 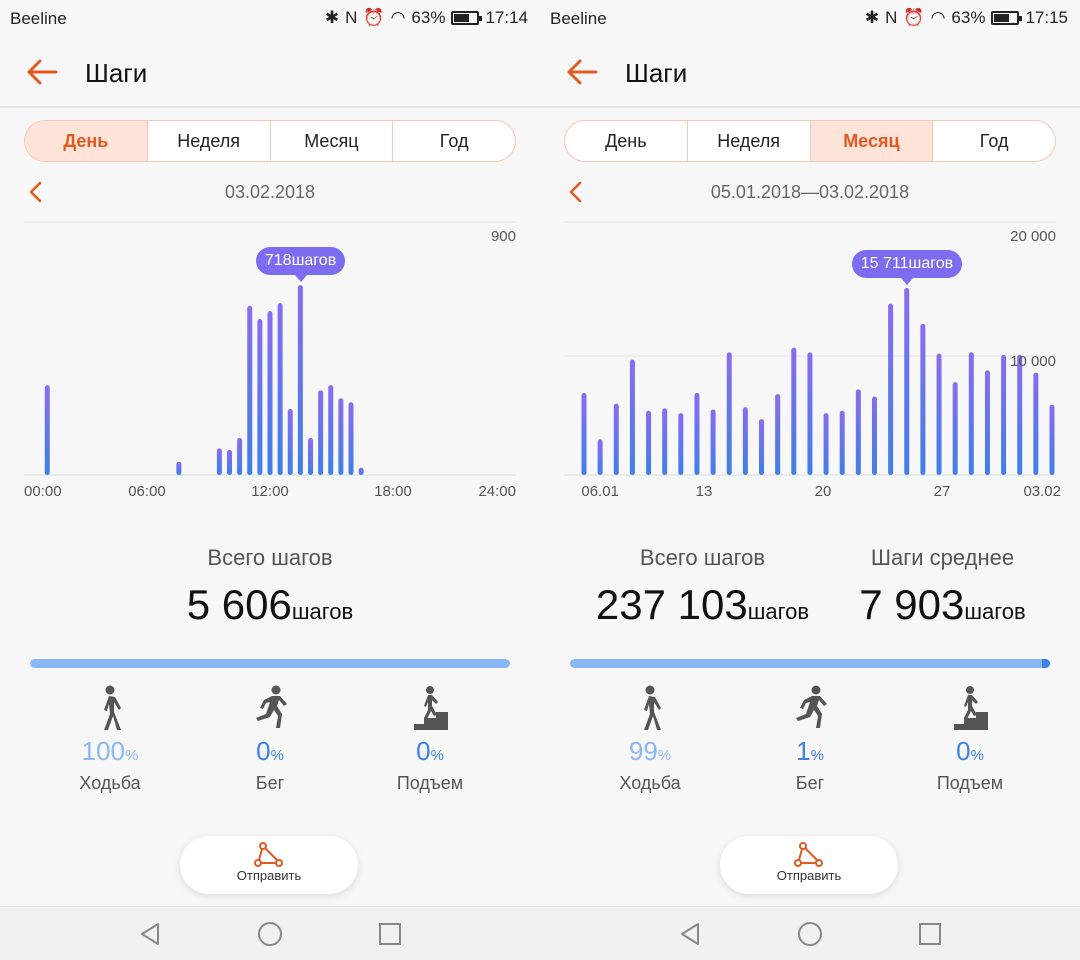 What do you see at coordinates (110, 739) in the screenshot?
I see `activity-walk: 100% Ходьба` at bounding box center [110, 739].